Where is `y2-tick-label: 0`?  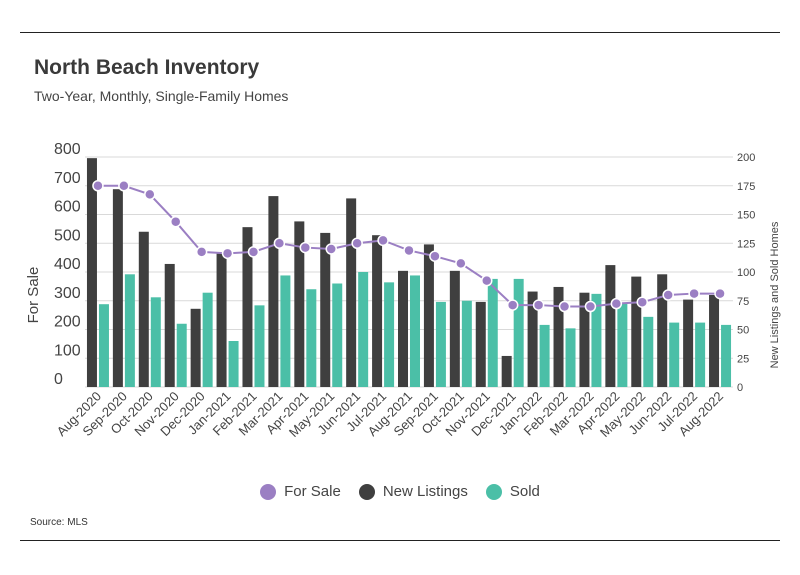 y2-tick-label: 0 is located at coordinates (740, 388).